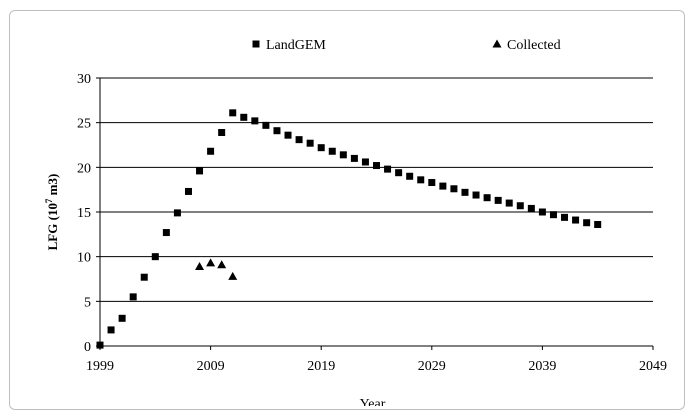  Describe the element at coordinates (296, 45) in the screenshot. I see `legend-label-landgem: LandGEM` at that location.